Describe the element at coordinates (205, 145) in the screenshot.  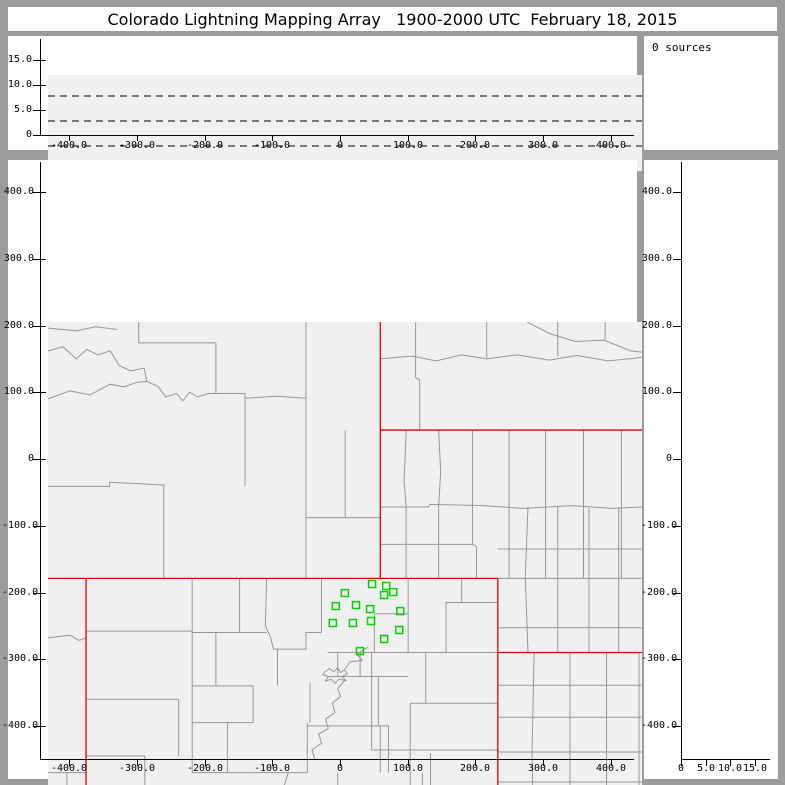
I see `east-west-tick-label: -200.0` at that location.